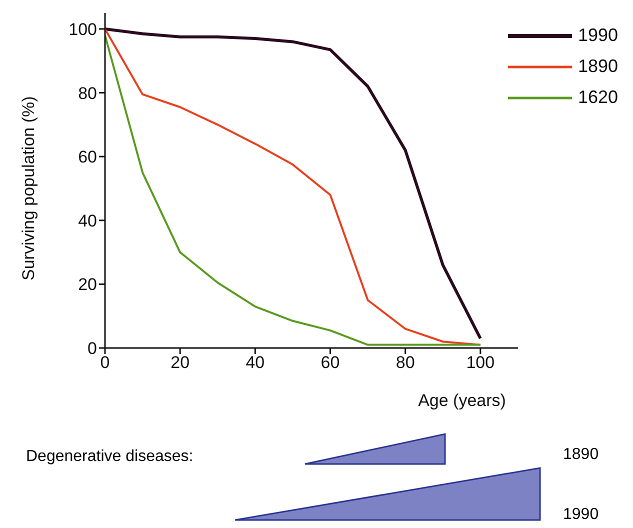 The image size is (633, 528). I want to click on x-tick-label: 60, so click(330, 362).